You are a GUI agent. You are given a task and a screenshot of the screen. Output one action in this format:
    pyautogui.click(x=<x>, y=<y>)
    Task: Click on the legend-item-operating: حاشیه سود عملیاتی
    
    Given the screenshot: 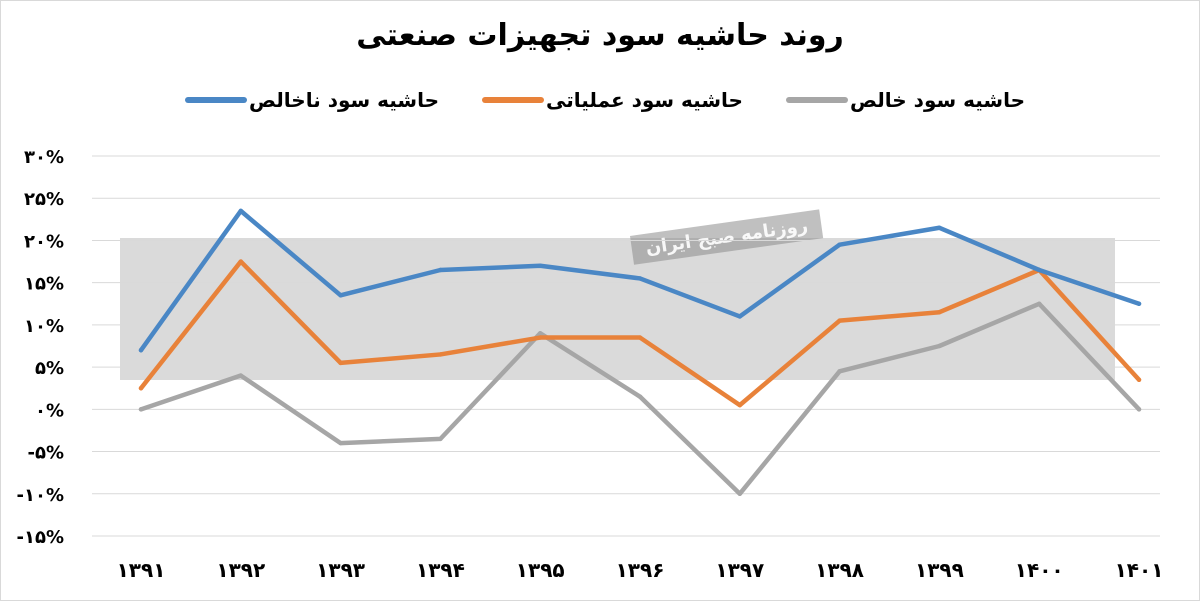 What is the action you would take?
    pyautogui.click(x=612, y=100)
    